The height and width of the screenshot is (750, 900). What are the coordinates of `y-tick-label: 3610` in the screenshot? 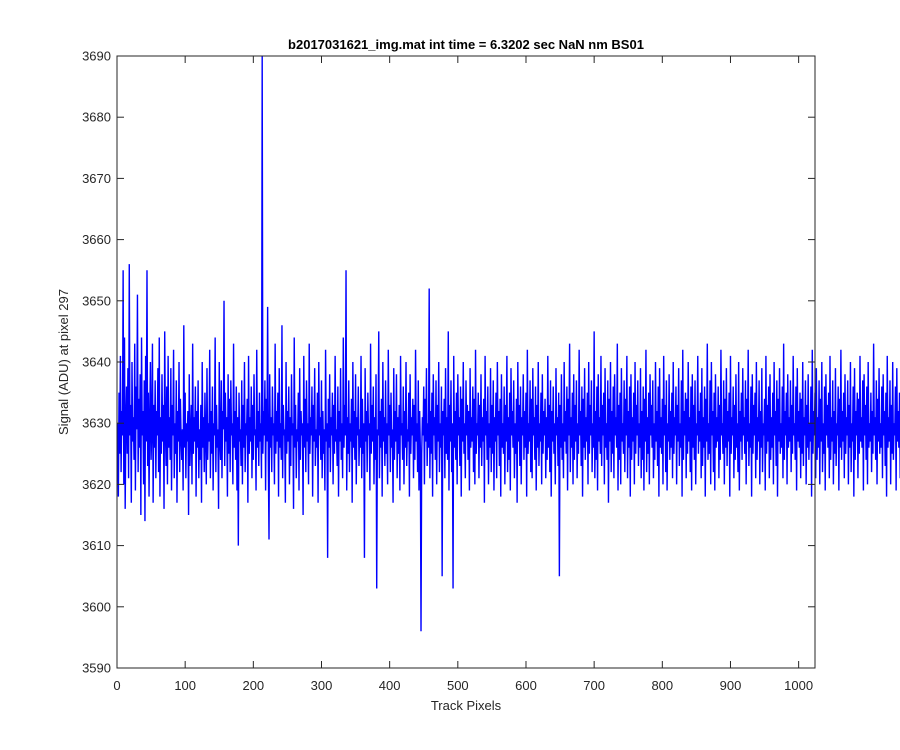 It's located at (96, 545).